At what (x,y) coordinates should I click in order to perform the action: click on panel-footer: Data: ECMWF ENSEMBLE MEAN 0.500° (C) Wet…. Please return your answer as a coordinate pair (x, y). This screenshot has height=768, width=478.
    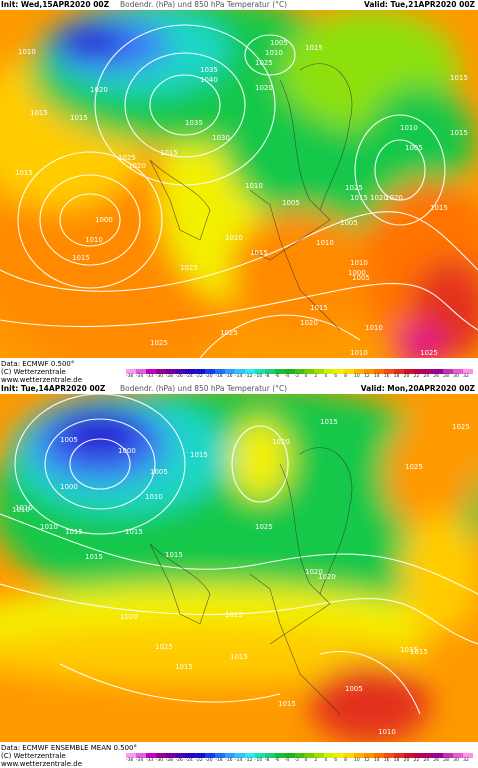
    Looking at the image, I should click on (239, 755).